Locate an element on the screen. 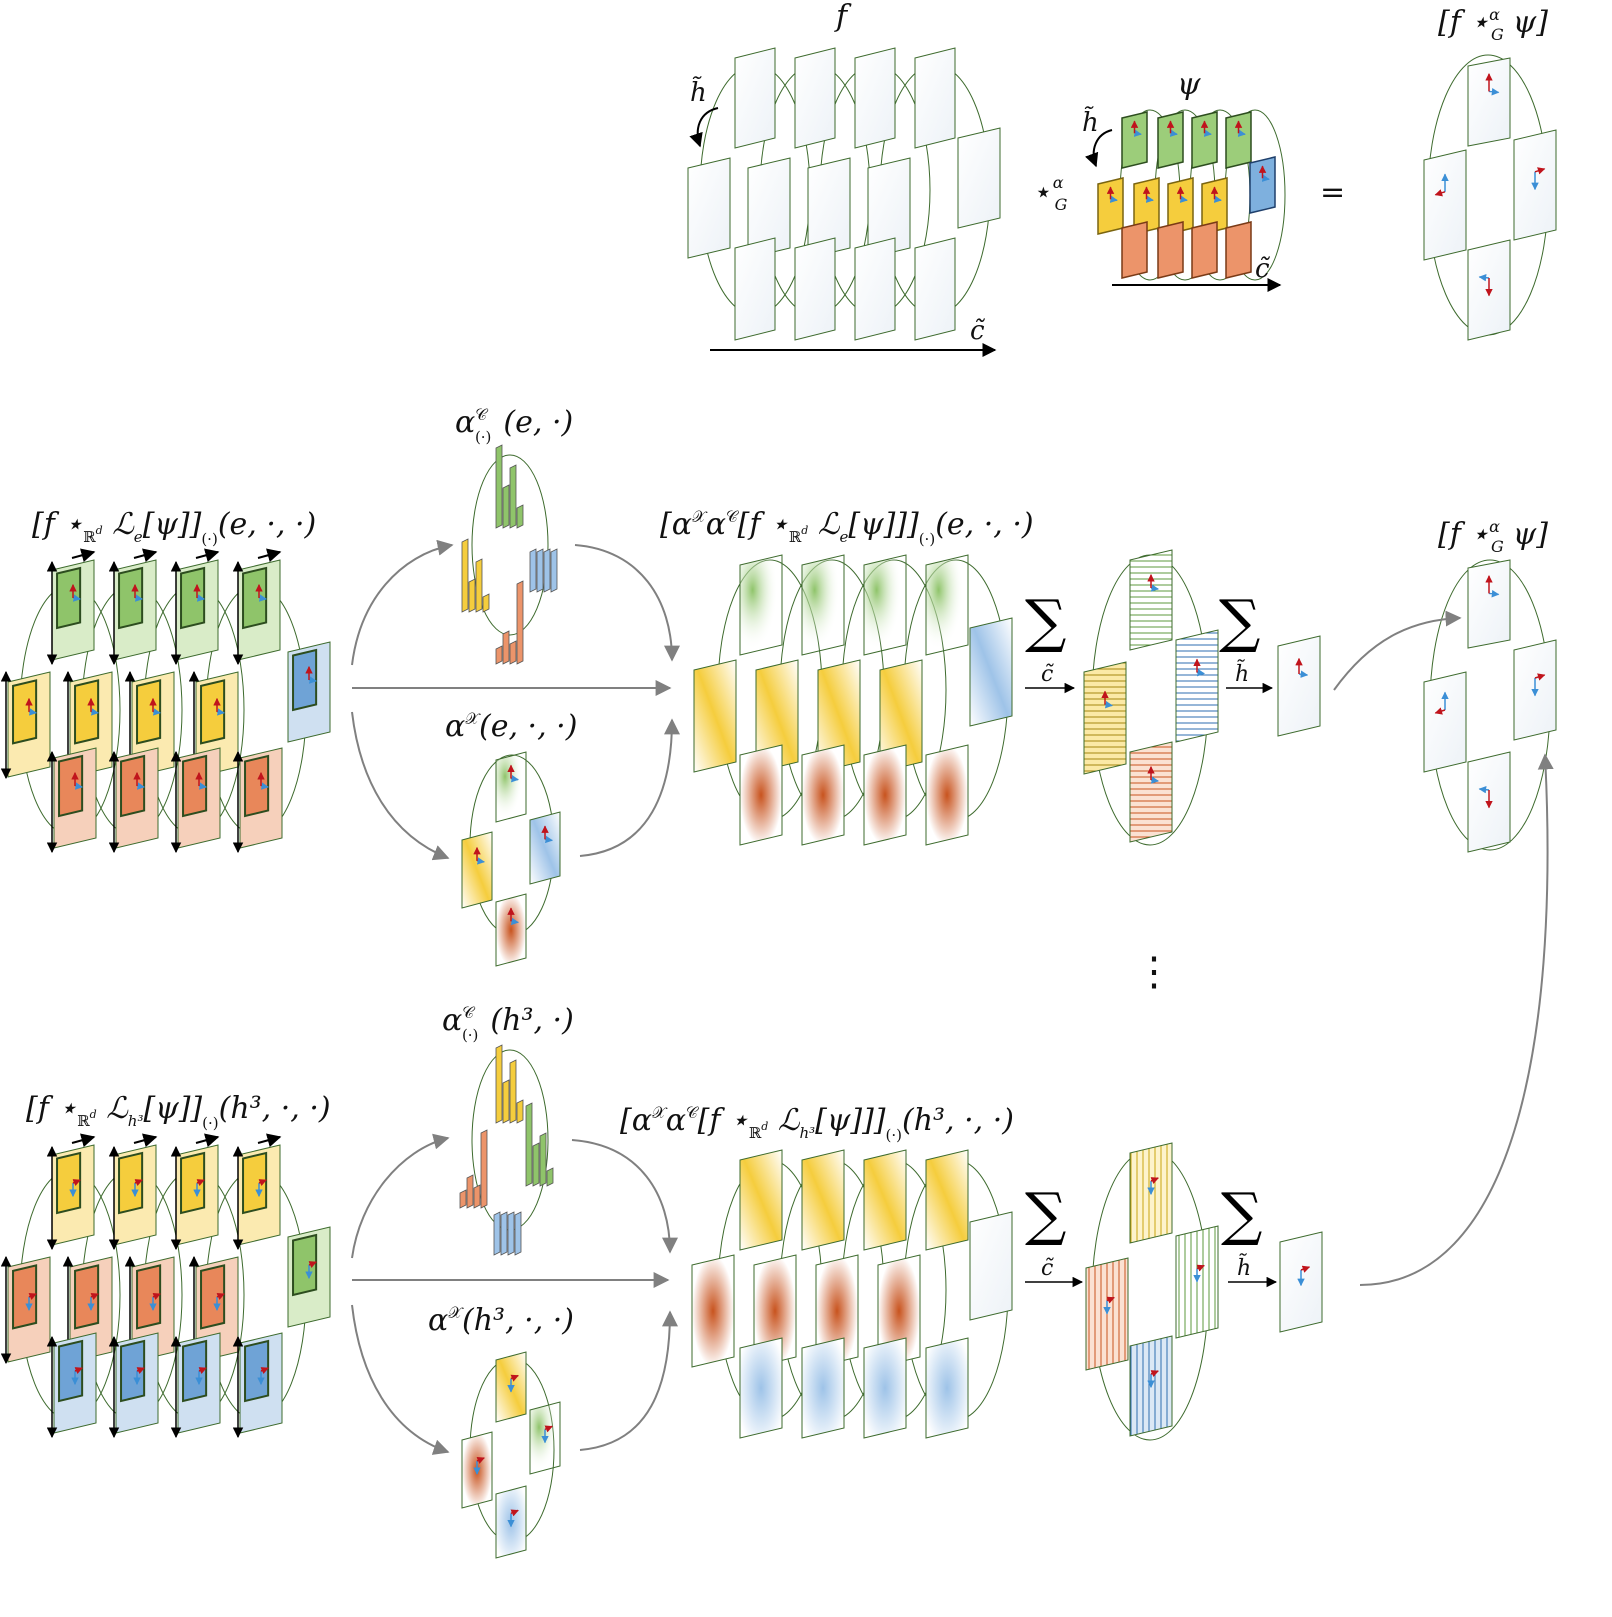 The height and width of the screenshot is (1617, 1612). group-conv-operator: ⋆αG is located at coordinates (1051, 193).